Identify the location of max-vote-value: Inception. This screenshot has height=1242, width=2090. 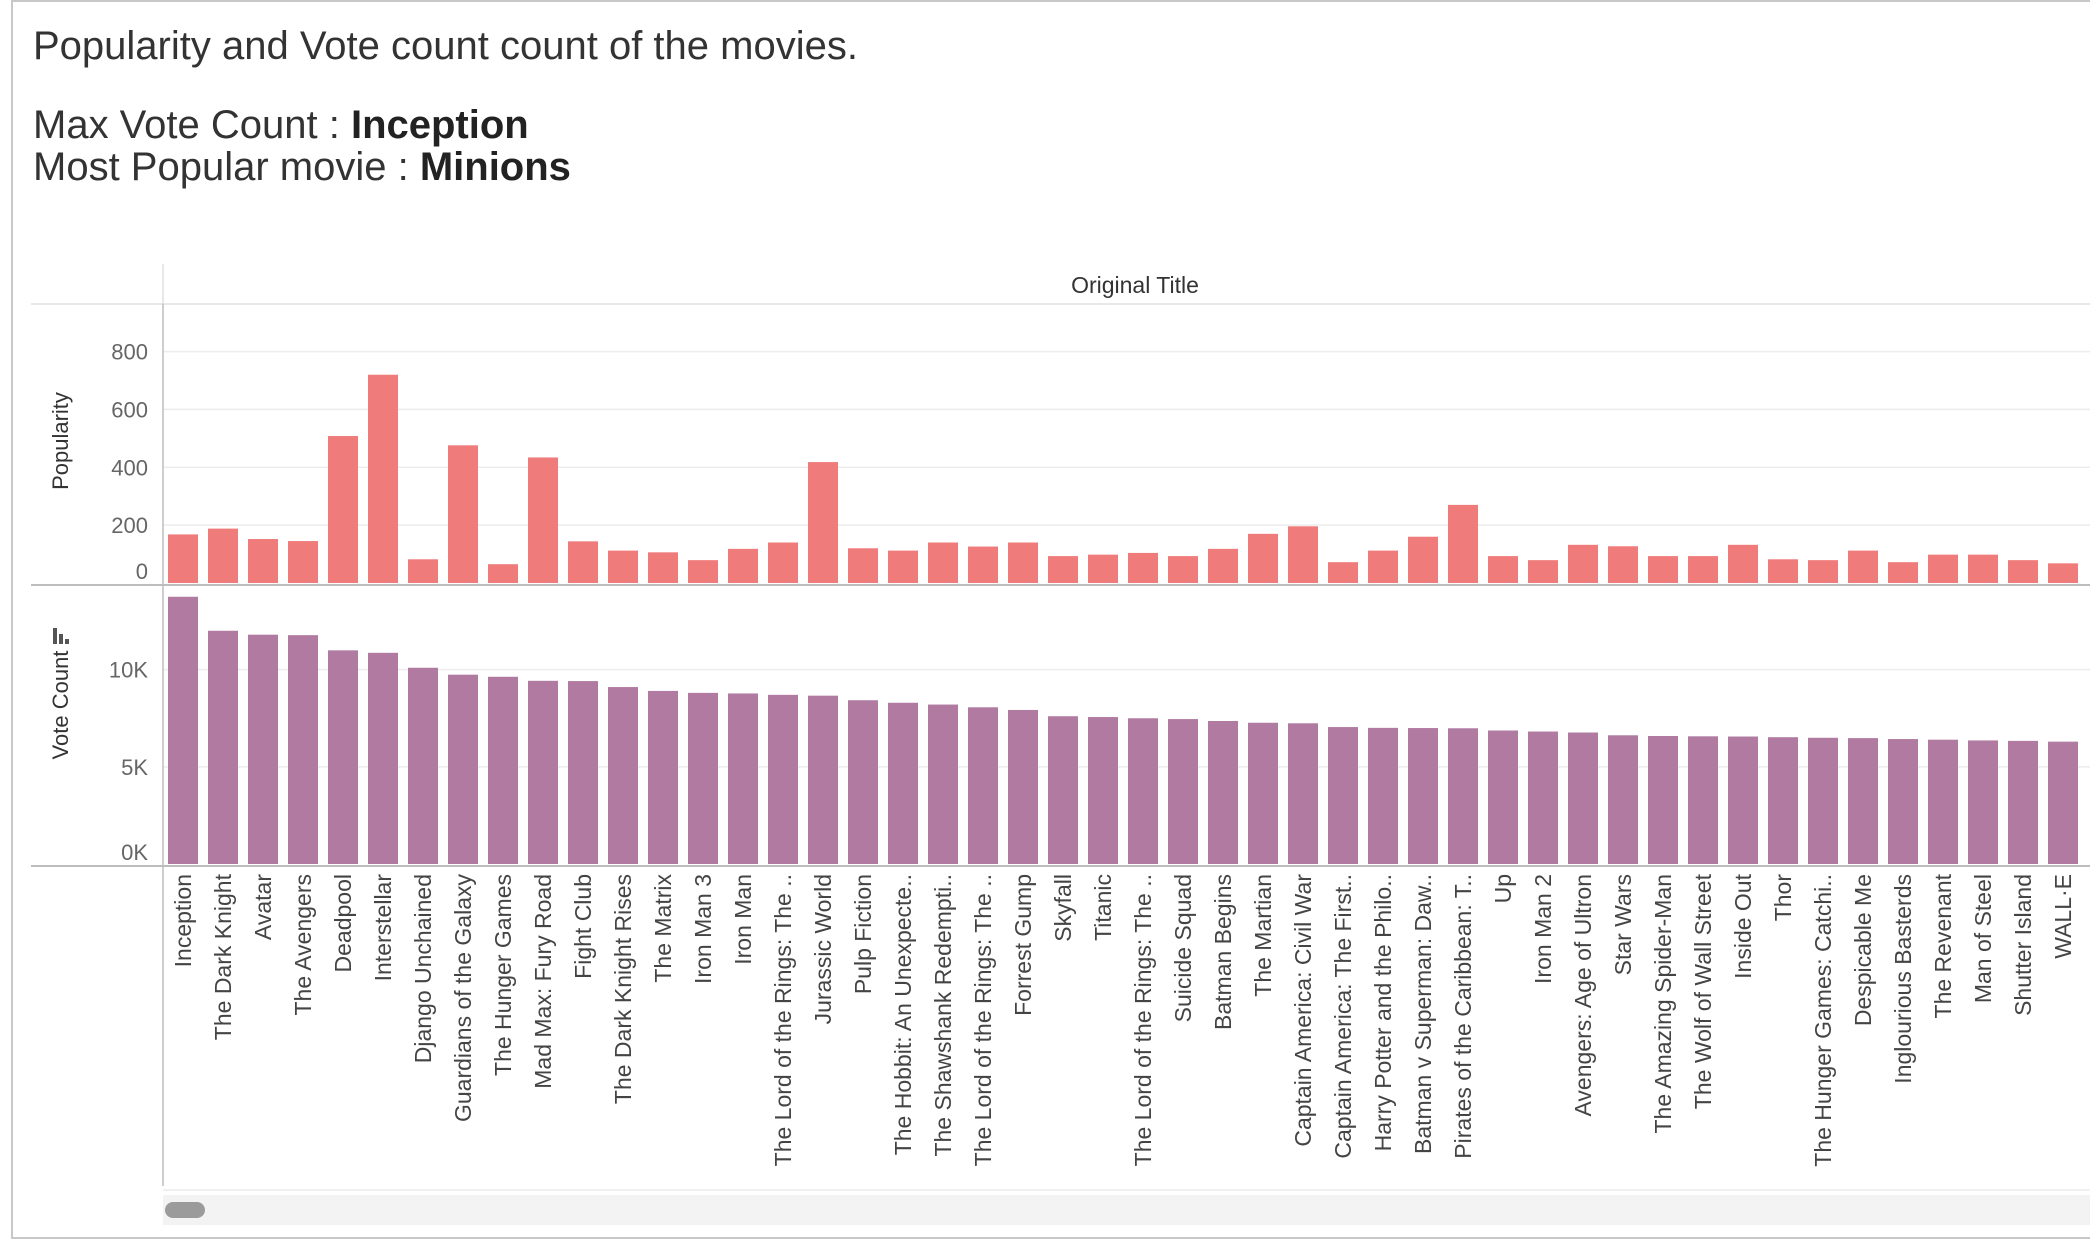
(439, 125).